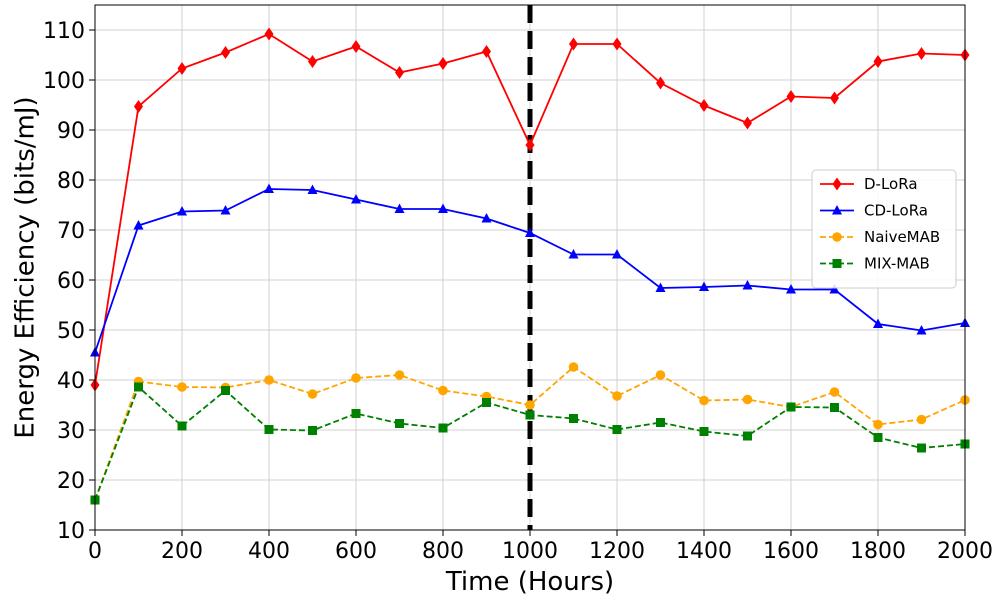  Describe the element at coordinates (896, 211) in the screenshot. I see `legend-label: CD-LoRa` at that location.